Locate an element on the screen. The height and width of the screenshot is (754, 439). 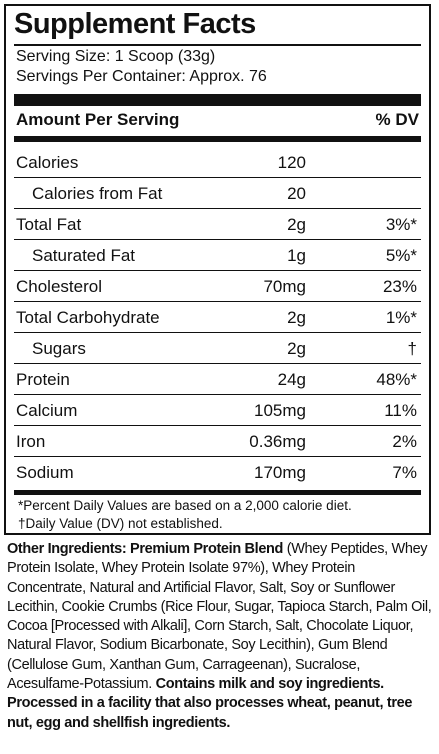
nutrient-dv: 7% is located at coordinates (404, 472).